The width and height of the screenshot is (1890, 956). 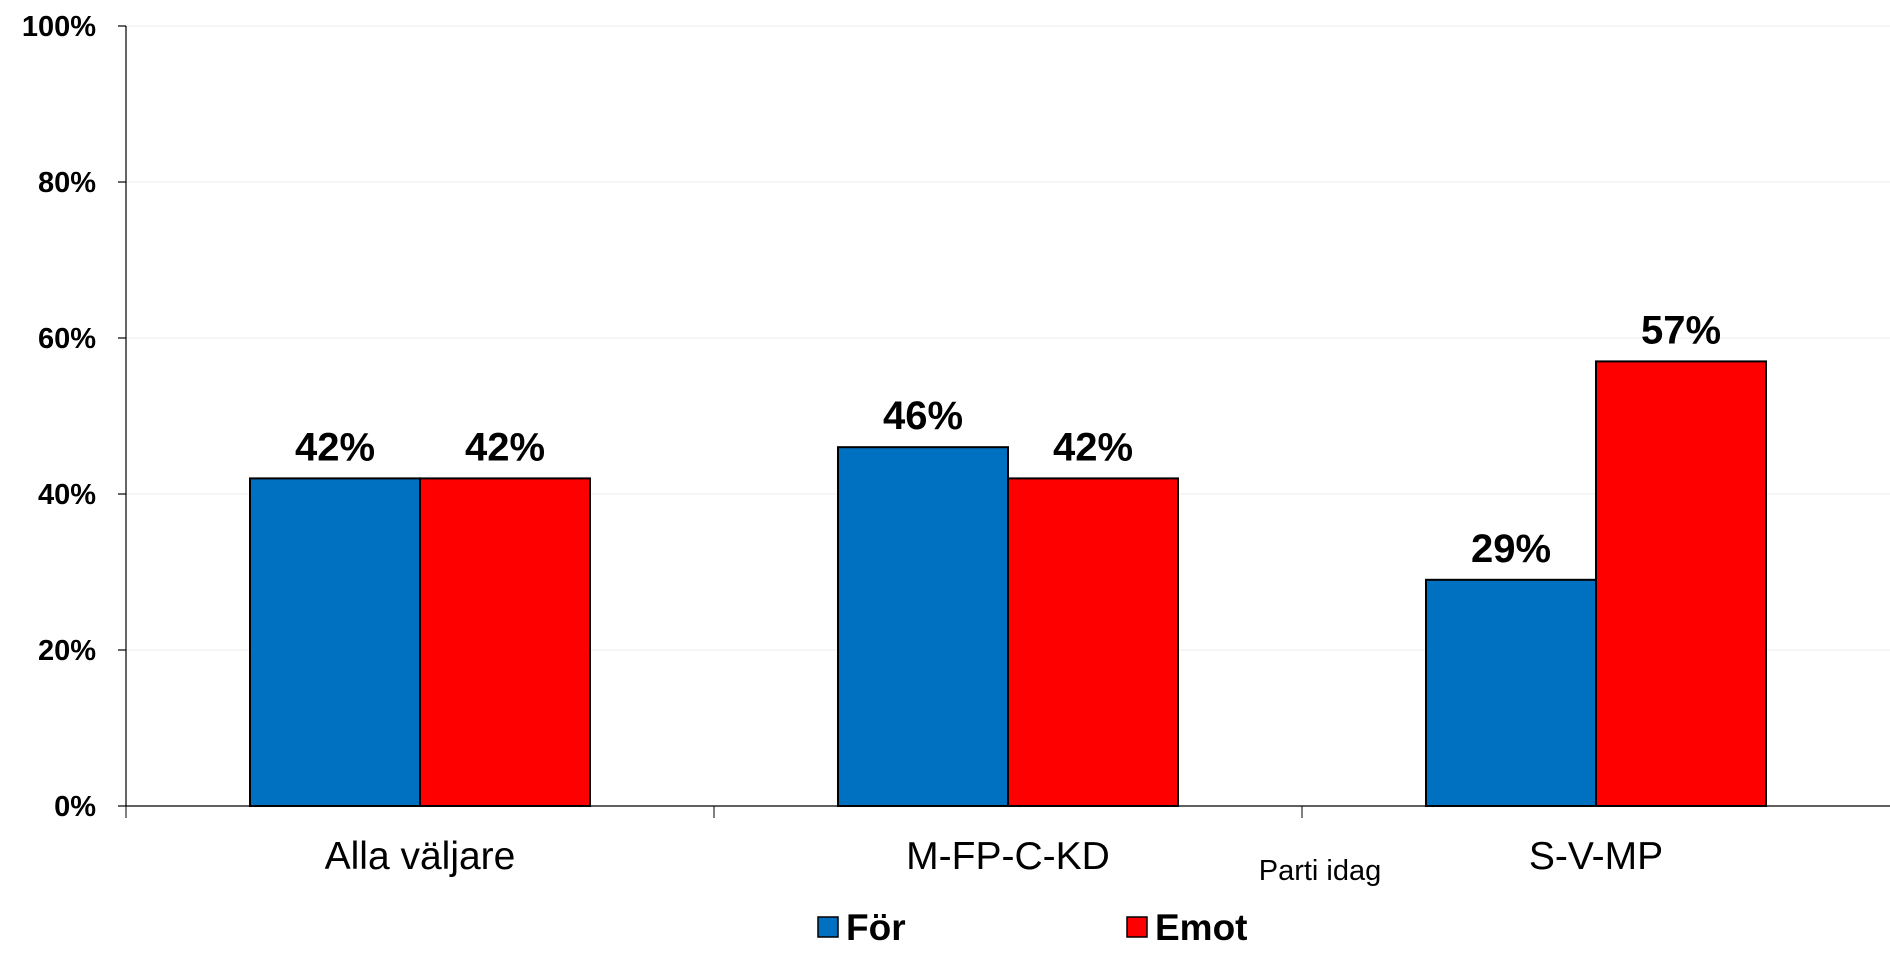 I want to click on y-tick-label: 100%, so click(x=59, y=27).